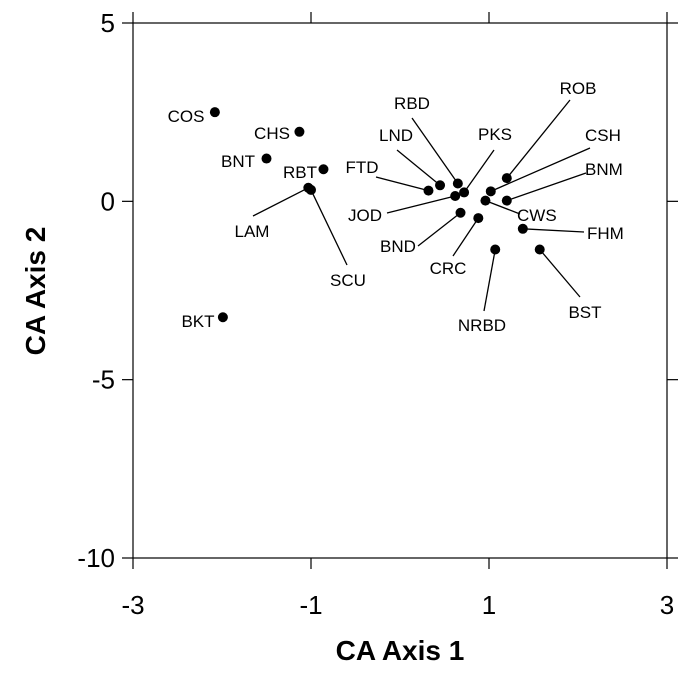  I want to click on point-fhm, so click(522, 228).